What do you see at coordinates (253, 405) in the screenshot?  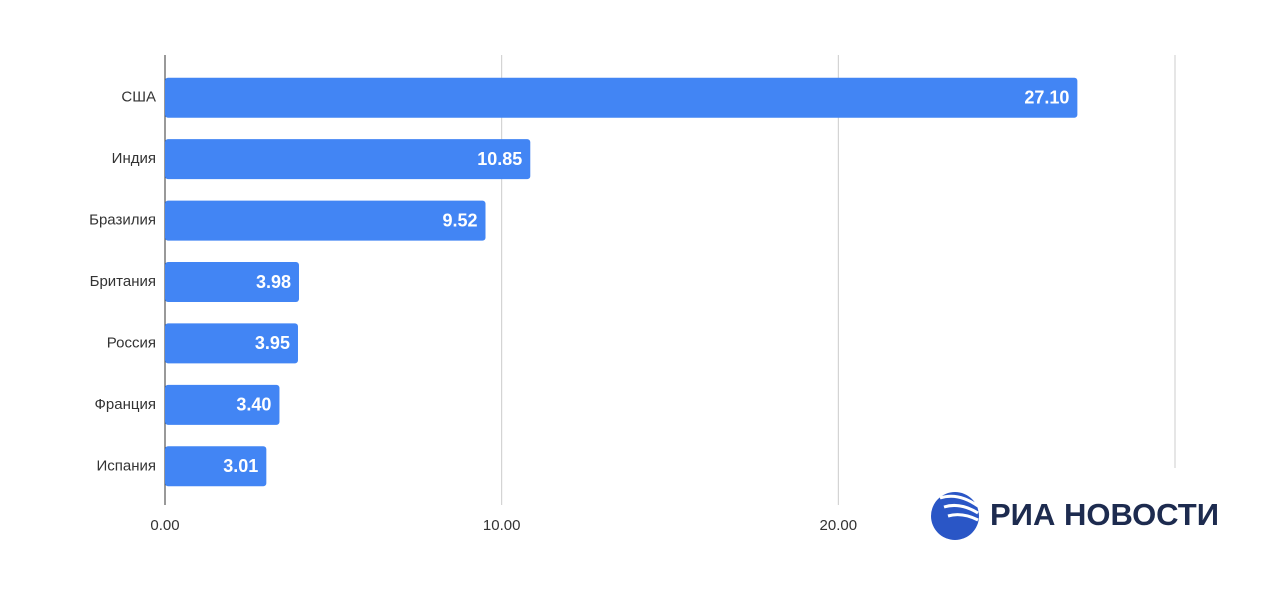 I see `value-label: 3.40` at bounding box center [253, 405].